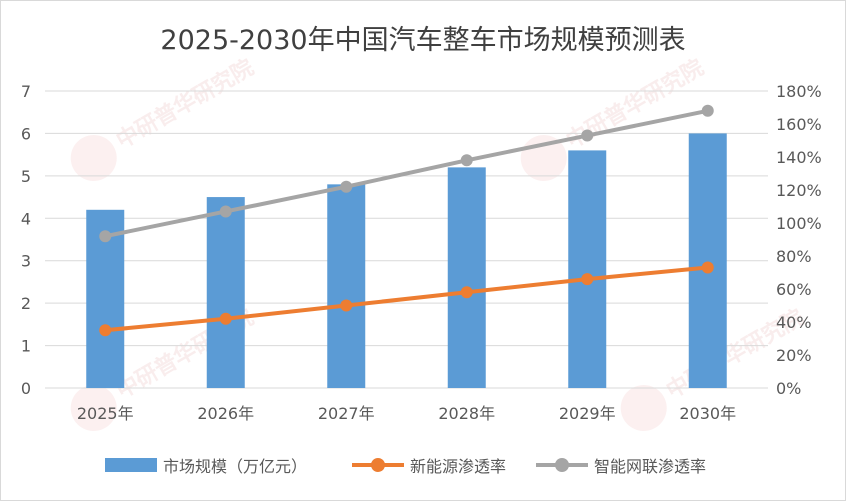 The height and width of the screenshot is (501, 846). Describe the element at coordinates (799, 91) in the screenshot. I see `y-right-tick-label: 180%` at that location.